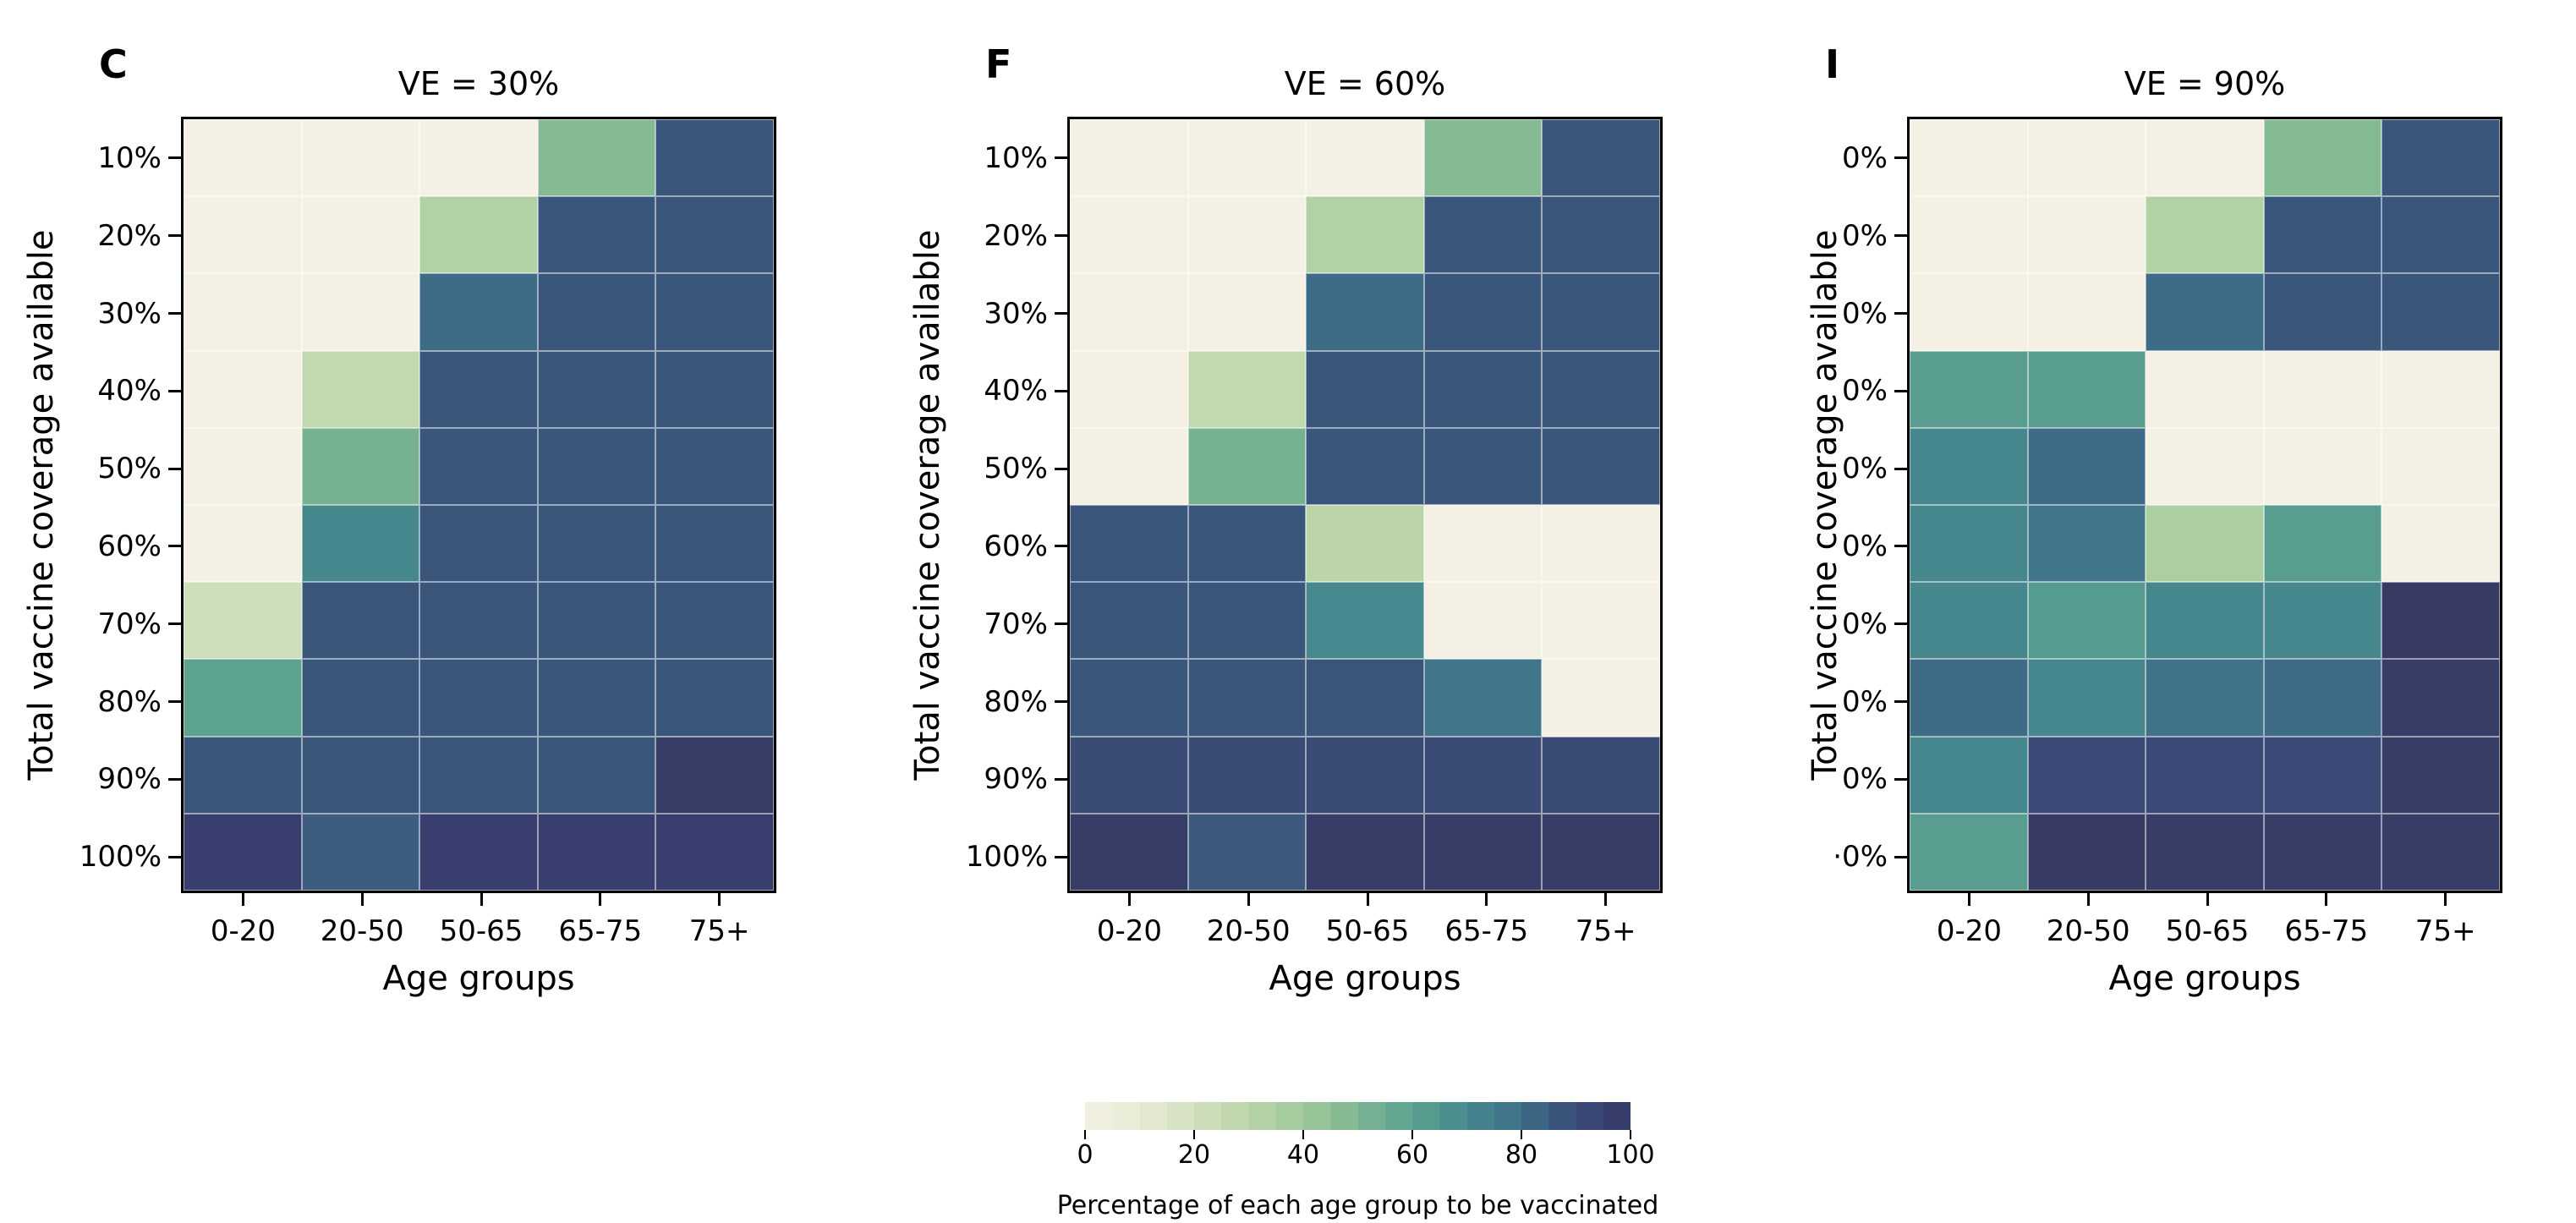 Image resolution: width=2576 pixels, height=1223 pixels. I want to click on colorbar-tick-label: 40, so click(1303, 1155).